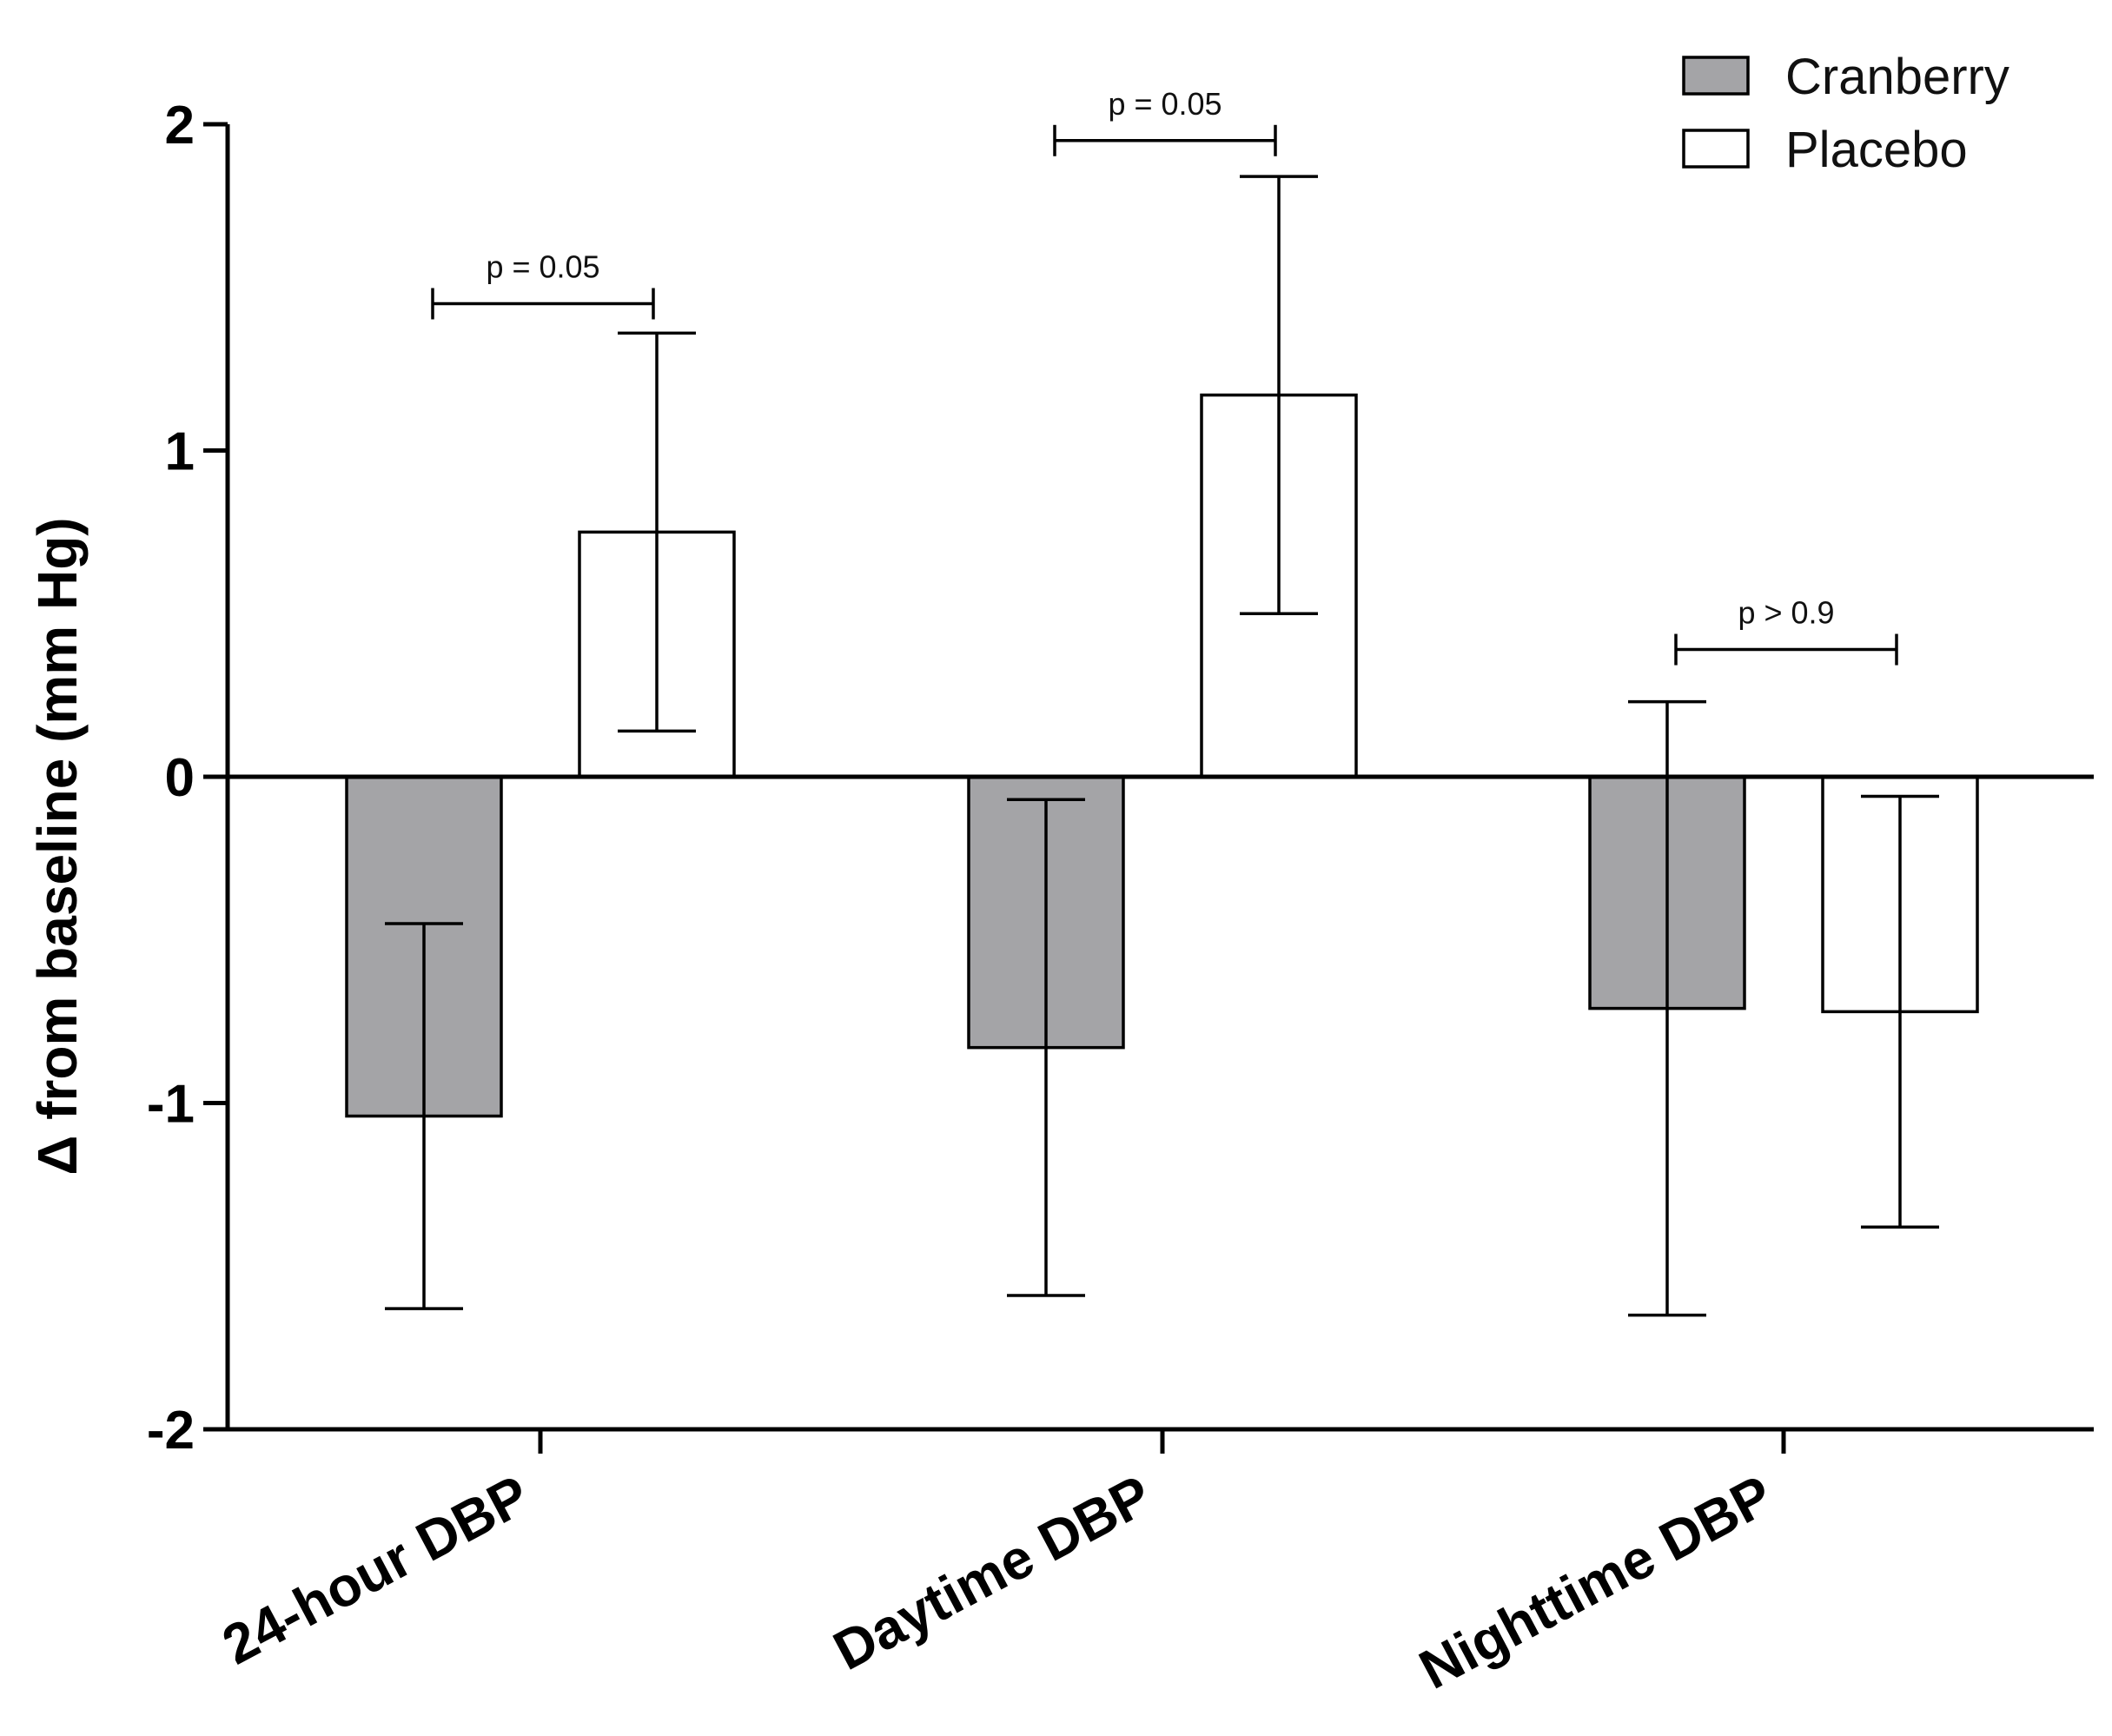 The height and width of the screenshot is (1736, 2112). Describe the element at coordinates (376, 1570) in the screenshot. I see `x-tick-label: 24-hour DBP` at that location.